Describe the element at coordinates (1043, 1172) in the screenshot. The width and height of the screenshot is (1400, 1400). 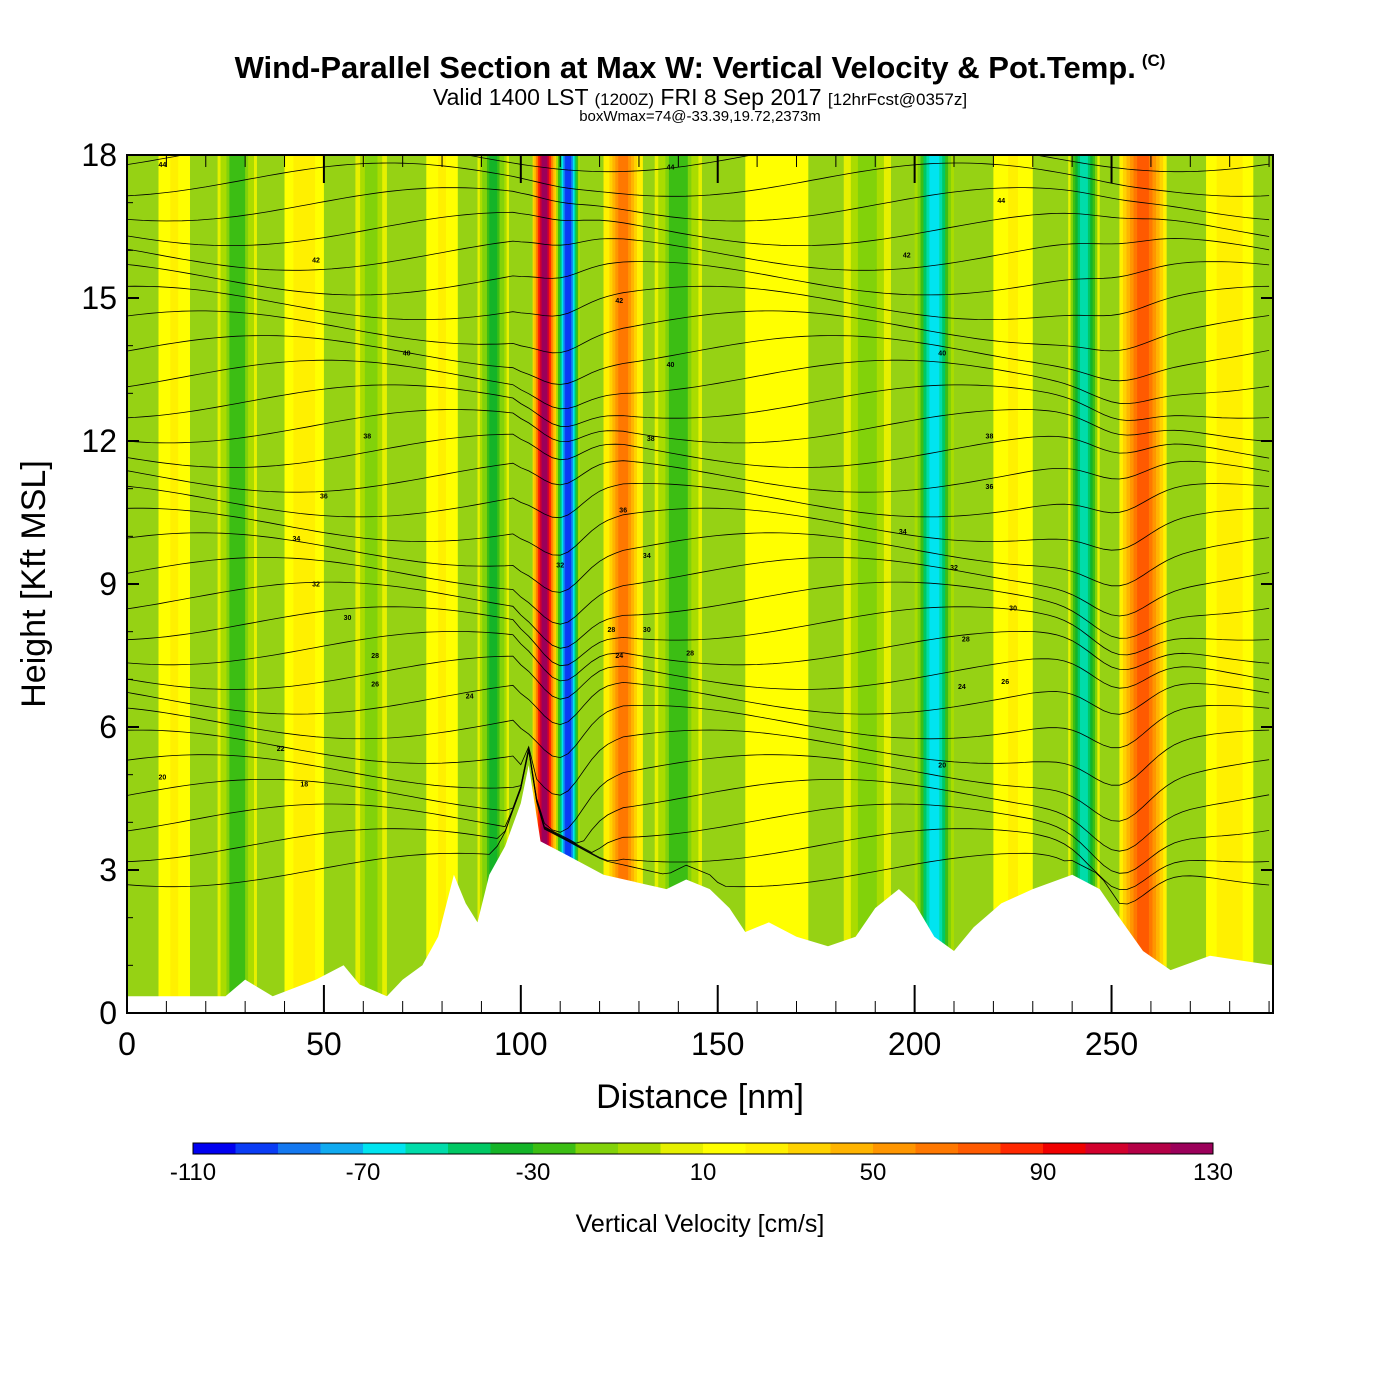
I see `colorbar-label-5: 90` at that location.